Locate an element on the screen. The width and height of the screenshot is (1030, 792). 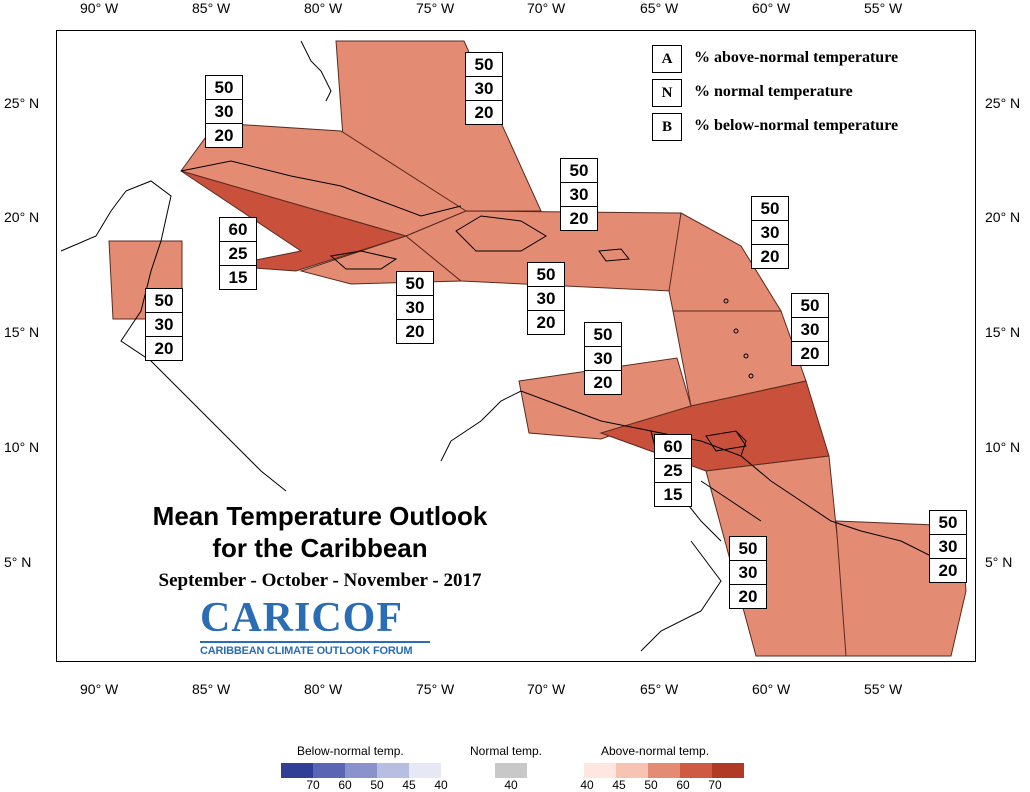
legend-key: N is located at coordinates (667, 93).